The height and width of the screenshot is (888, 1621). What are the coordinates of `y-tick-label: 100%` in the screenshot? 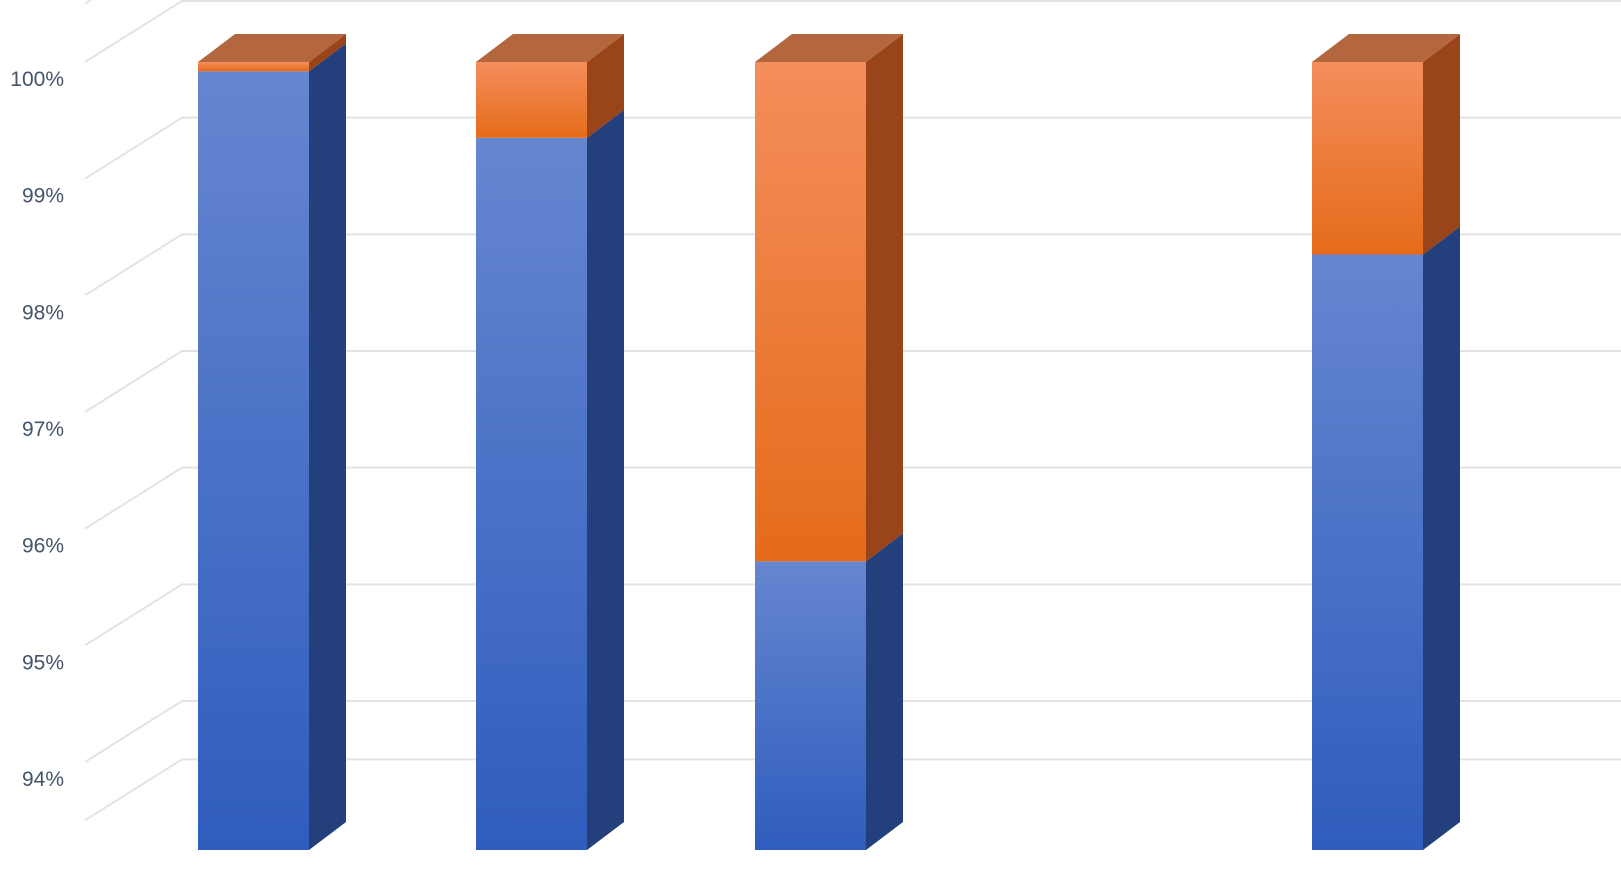 It's located at (37, 79).